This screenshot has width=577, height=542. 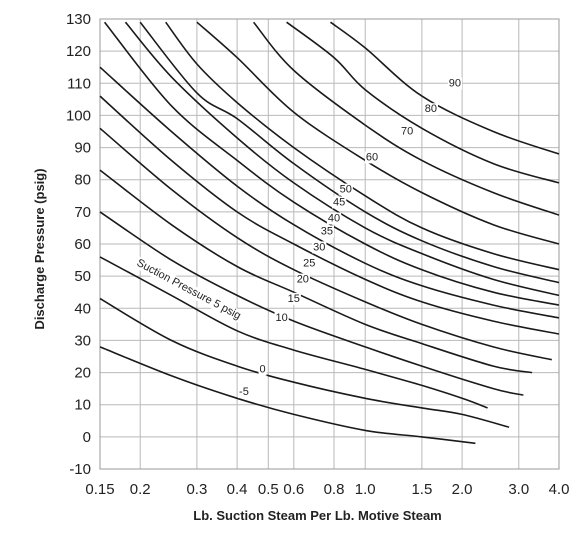 I want to click on curve-label: 0, so click(x=263, y=370).